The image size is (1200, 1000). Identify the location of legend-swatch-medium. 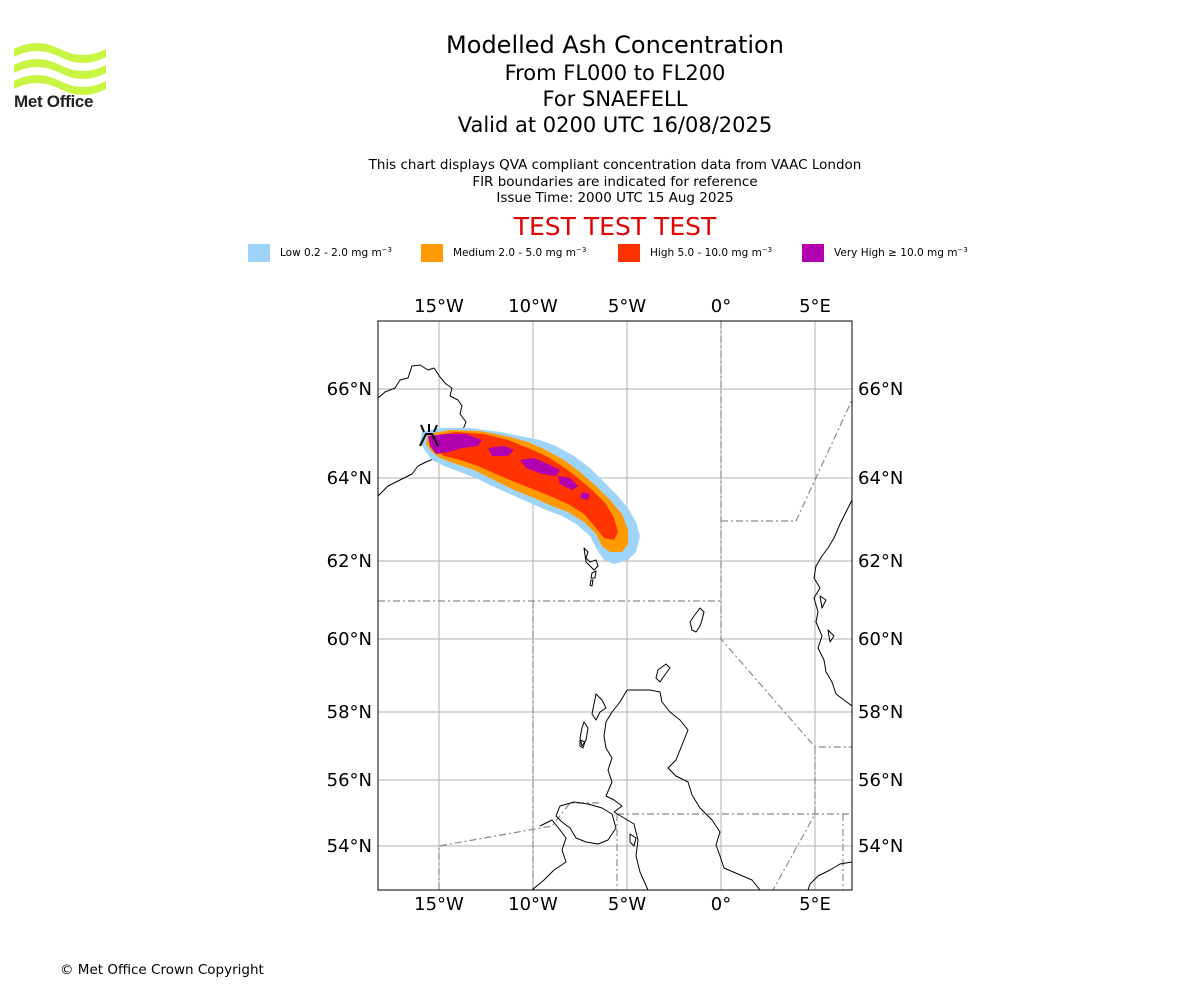
(432, 253).